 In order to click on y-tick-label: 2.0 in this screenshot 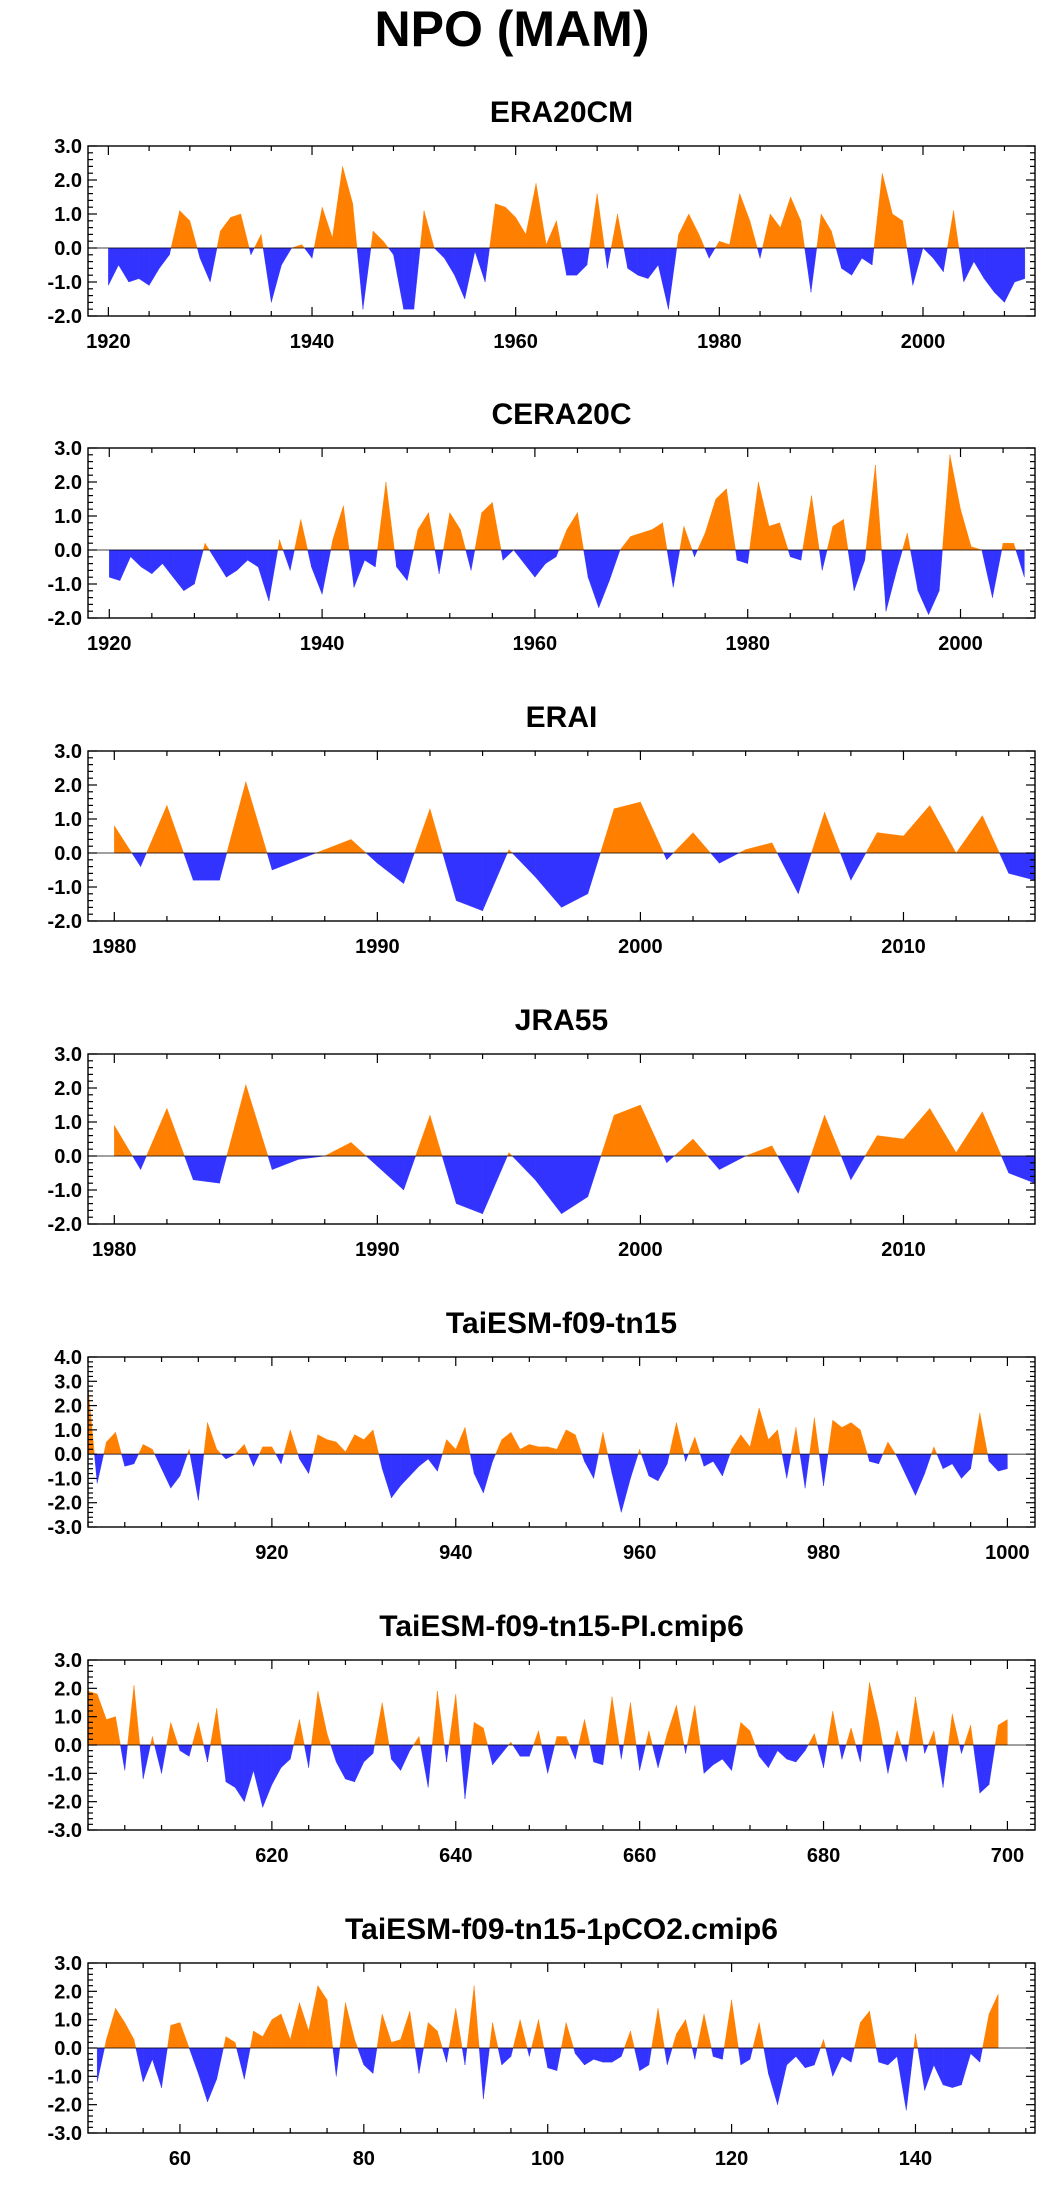, I will do `click(68, 1689)`.